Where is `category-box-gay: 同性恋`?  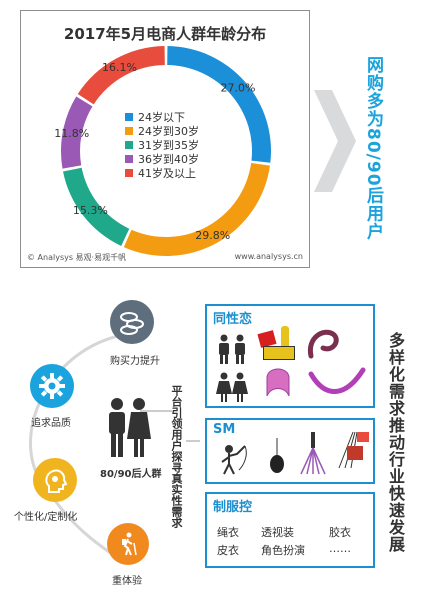 category-box-gay: 同性恋 is located at coordinates (290, 356).